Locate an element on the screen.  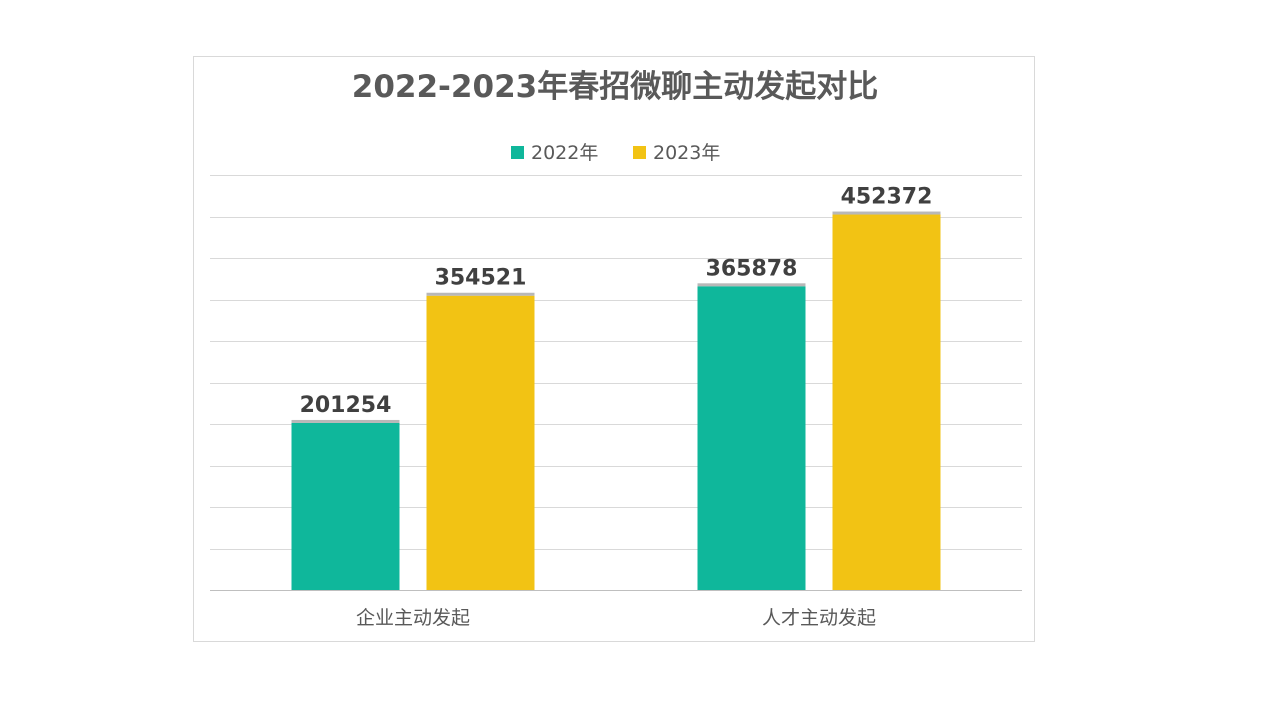
data-label: 201254 is located at coordinates (346, 405).